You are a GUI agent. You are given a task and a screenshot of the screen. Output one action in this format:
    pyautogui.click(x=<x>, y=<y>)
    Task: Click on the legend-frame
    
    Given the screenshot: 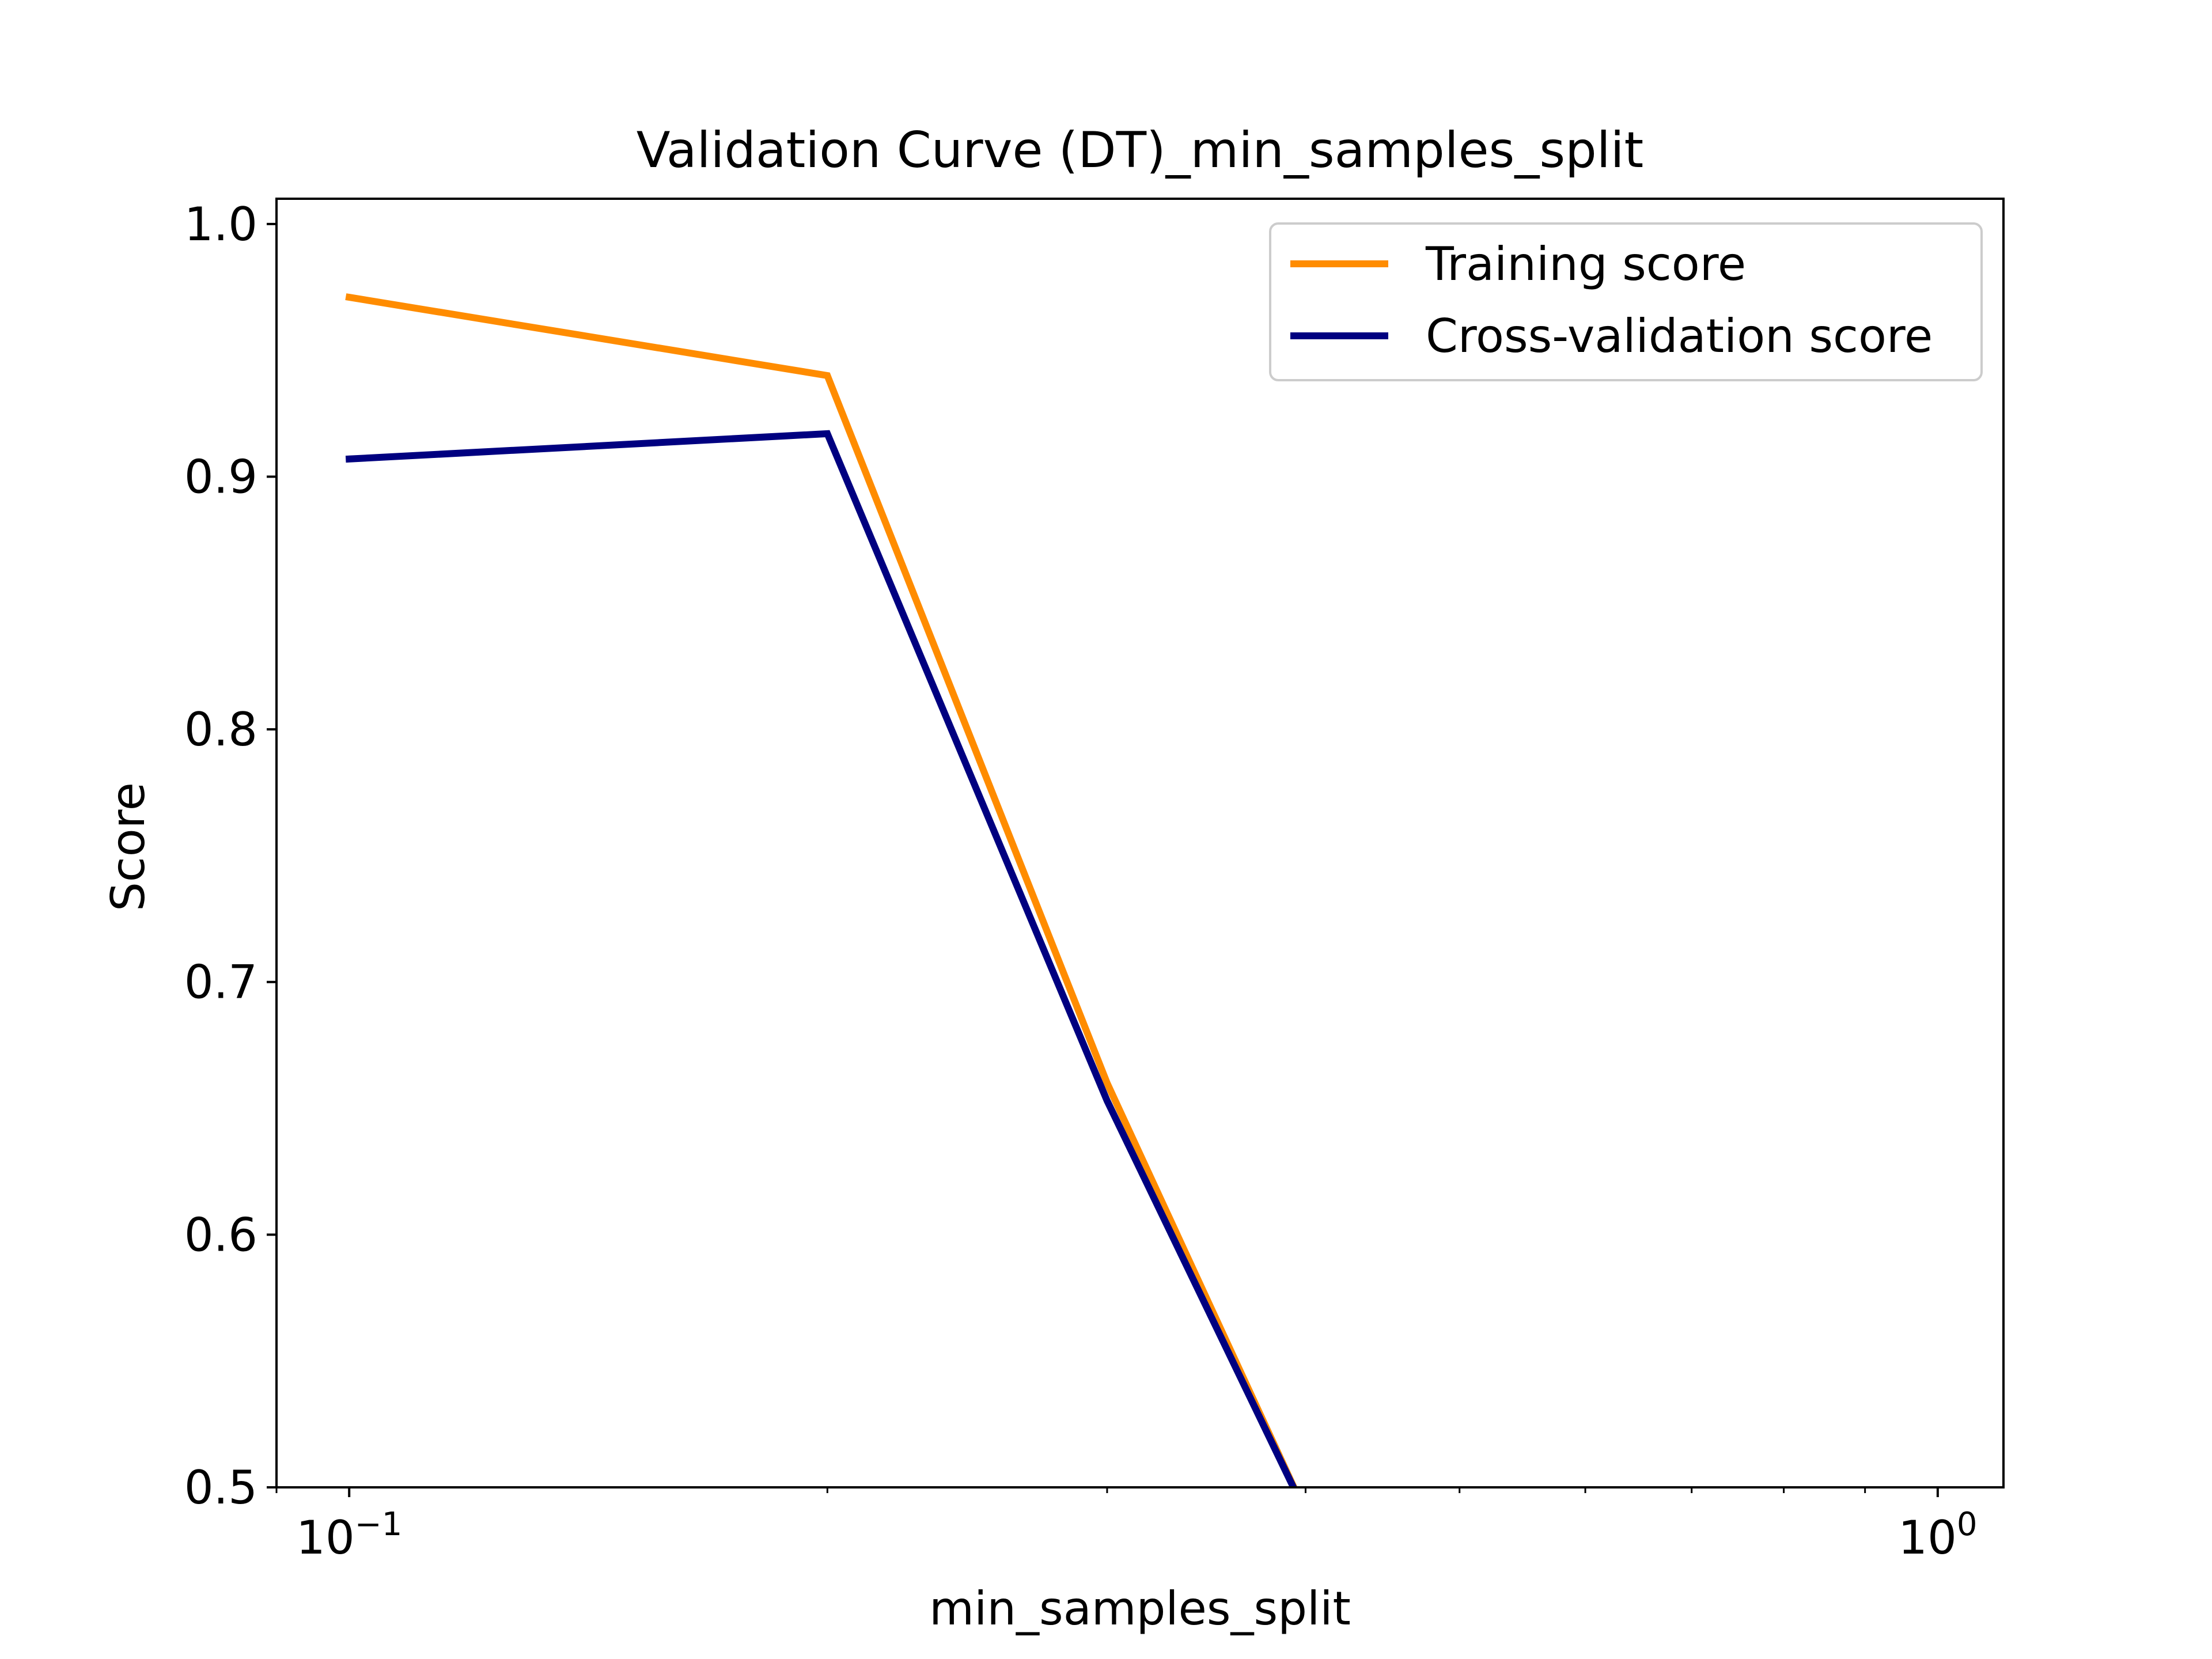 What is the action you would take?
    pyautogui.click(x=1626, y=301)
    